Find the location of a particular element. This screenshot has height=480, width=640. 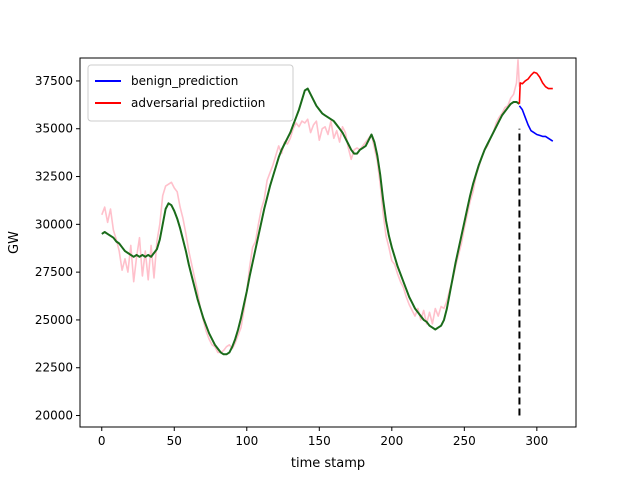

x-tick-label: 300 is located at coordinates (536, 441).